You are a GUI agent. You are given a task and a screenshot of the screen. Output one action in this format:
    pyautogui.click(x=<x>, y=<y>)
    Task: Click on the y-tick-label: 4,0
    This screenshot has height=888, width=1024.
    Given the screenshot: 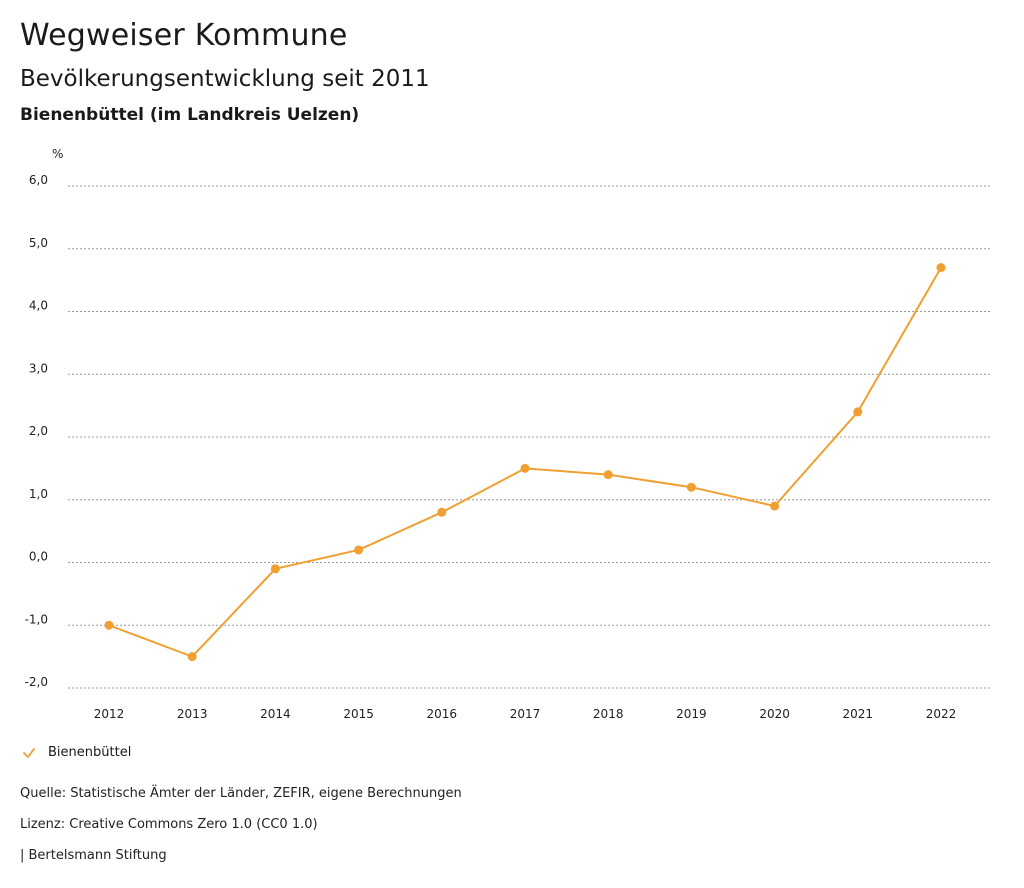 What is the action you would take?
    pyautogui.click(x=38, y=306)
    